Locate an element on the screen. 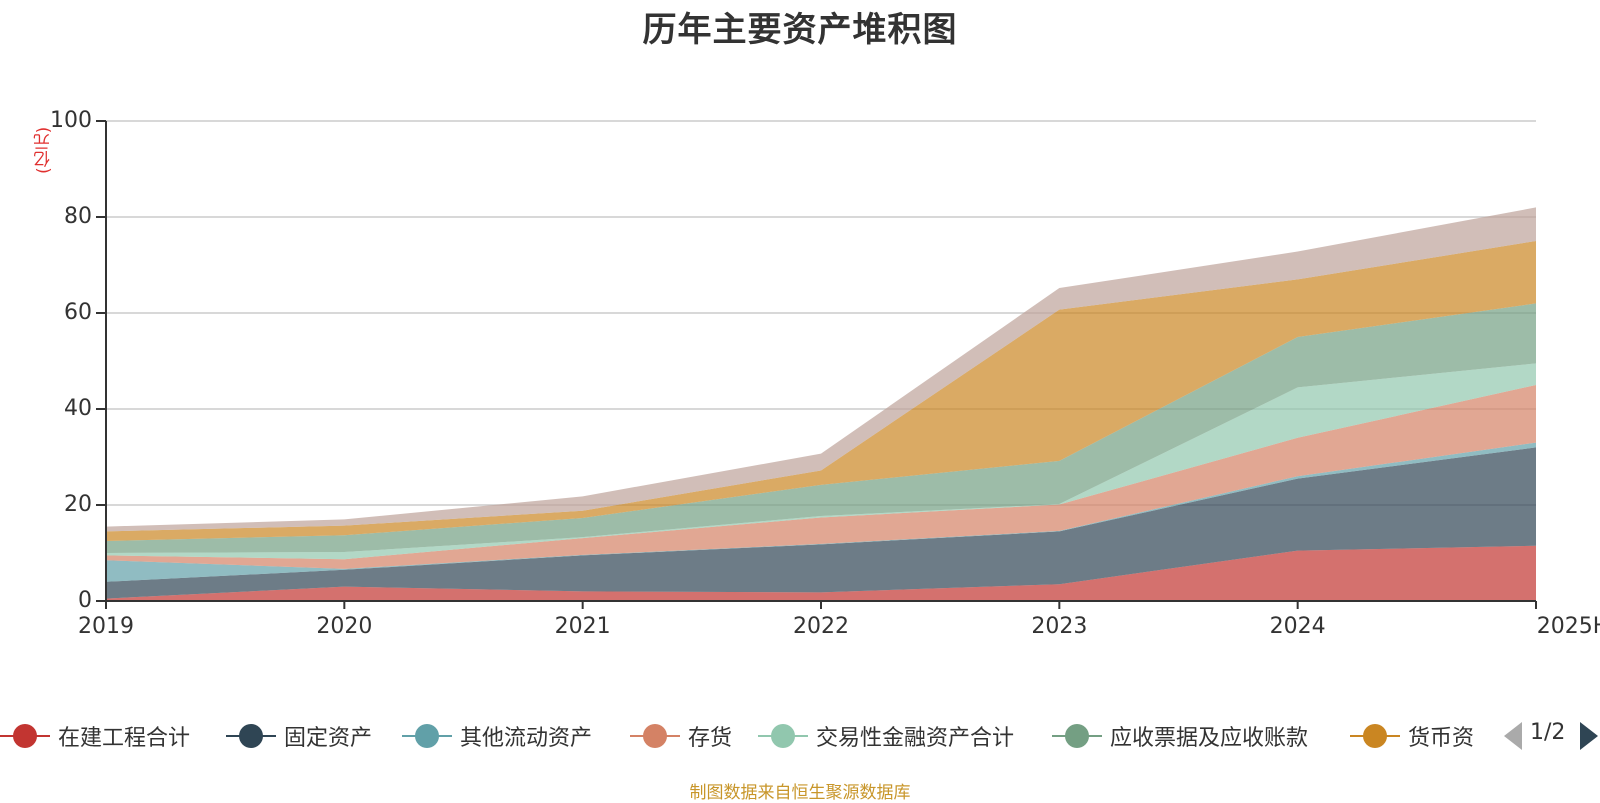  legend-label: 其他流动资产 is located at coordinates (526, 738).